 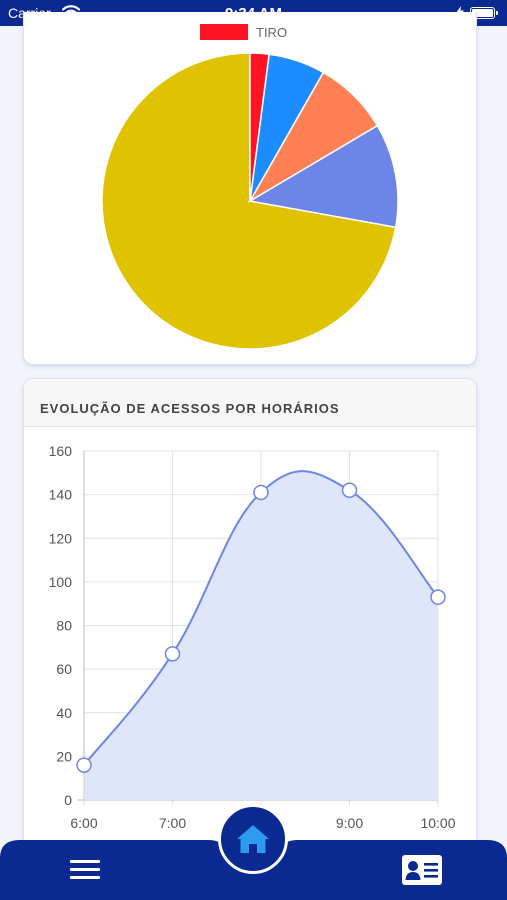 What do you see at coordinates (85, 870) in the screenshot?
I see `menu-button` at bounding box center [85, 870].